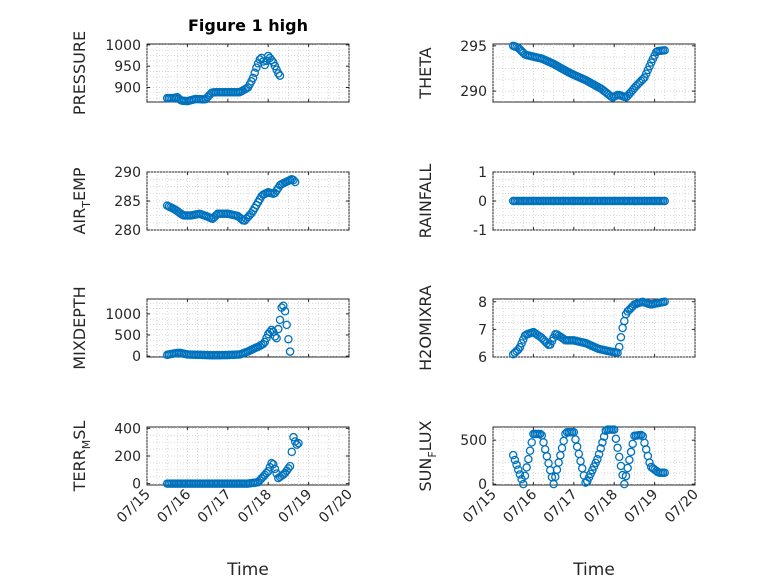 The width and height of the screenshot is (778, 583). I want to click on y-axis-label: H2OMIXRA, so click(425, 328).